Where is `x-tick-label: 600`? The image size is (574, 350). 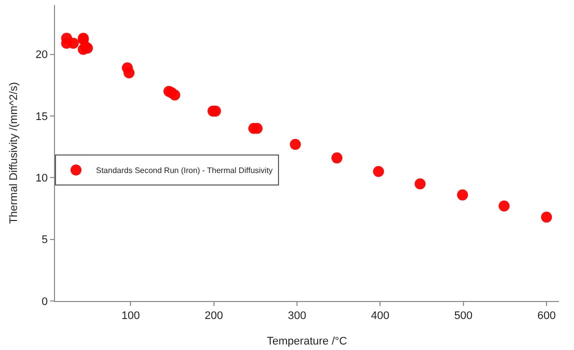 x-tick-label: 600 is located at coordinates (546, 316).